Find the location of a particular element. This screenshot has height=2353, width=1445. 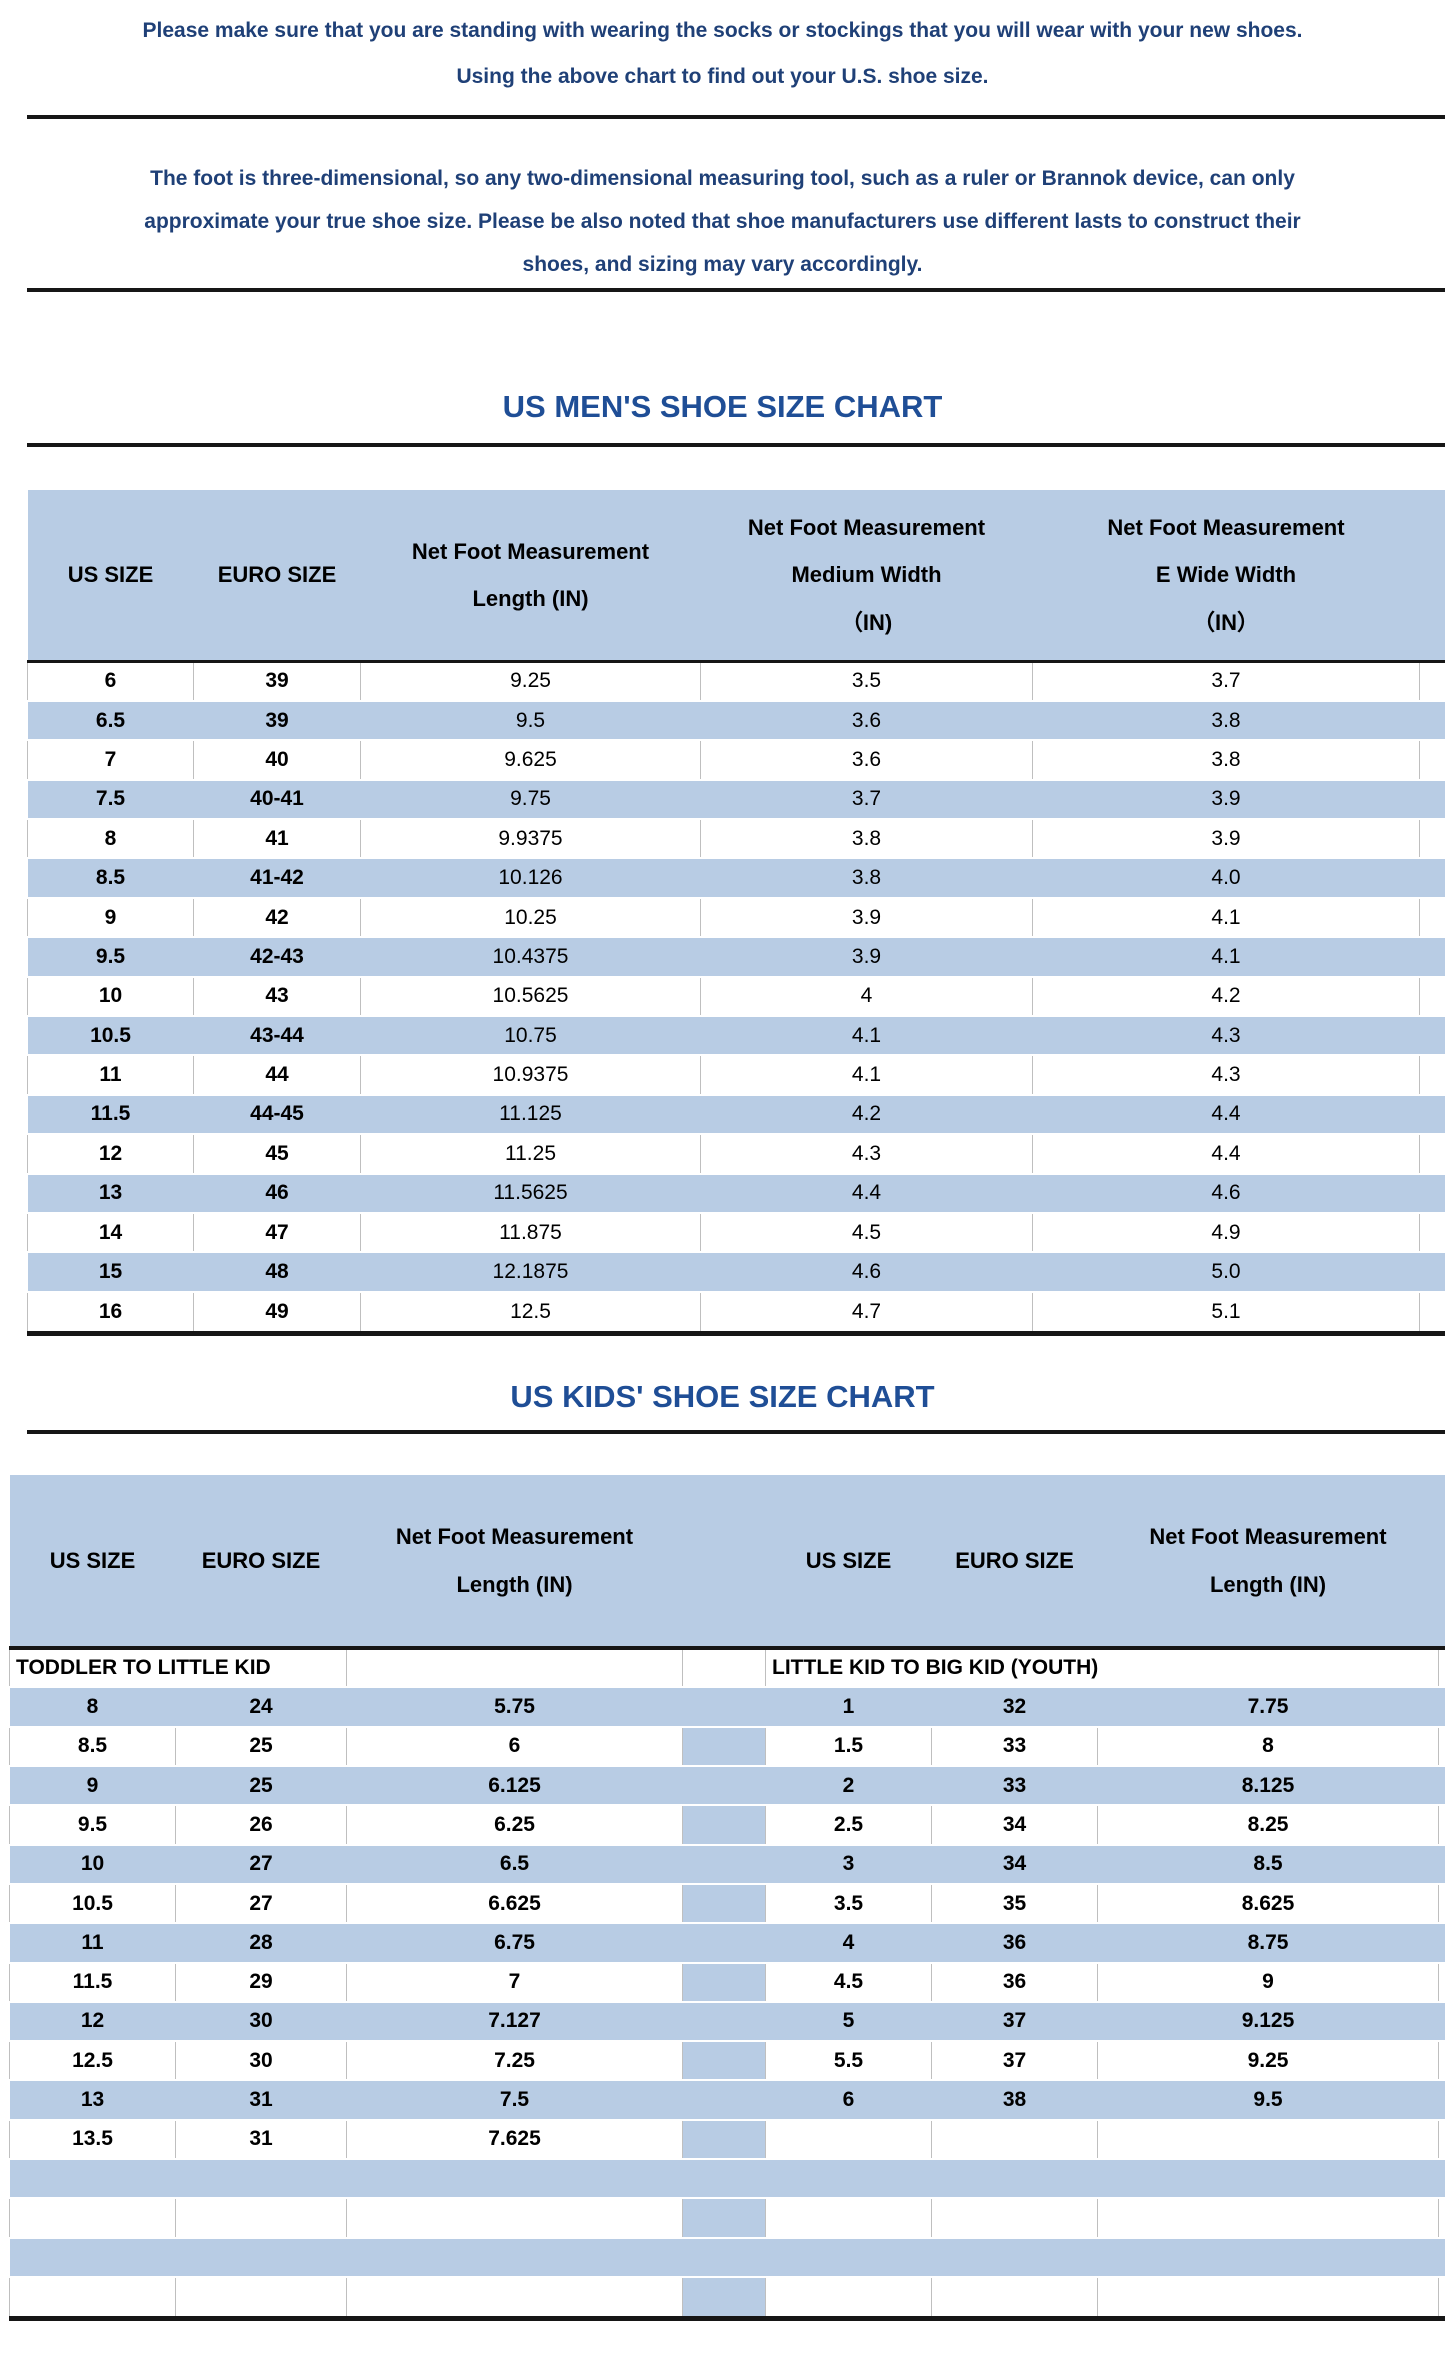

kids-right-cell: 1 is located at coordinates (848, 1706).